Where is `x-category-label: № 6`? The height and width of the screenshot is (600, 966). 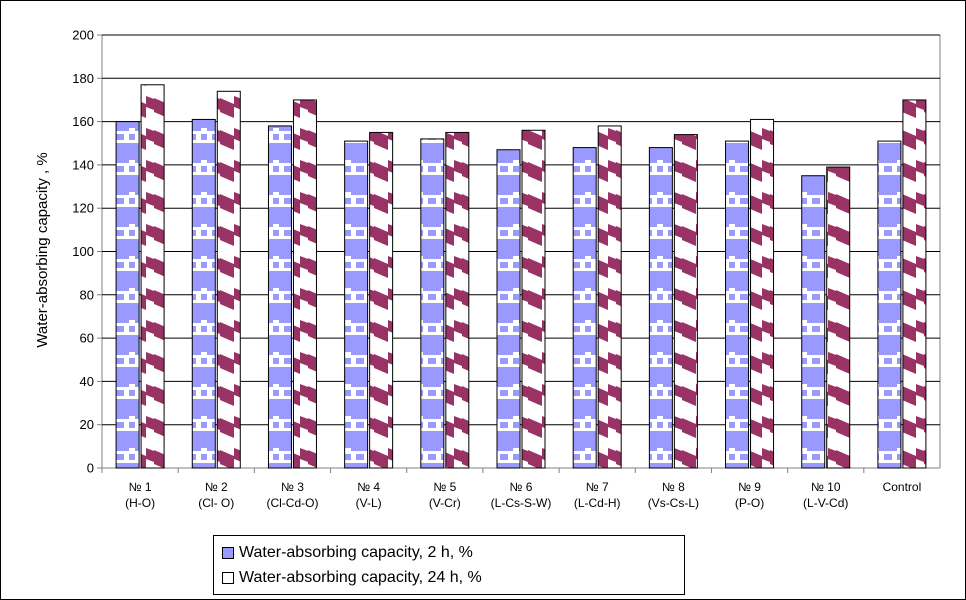 x-category-label: № 6 is located at coordinates (521, 487).